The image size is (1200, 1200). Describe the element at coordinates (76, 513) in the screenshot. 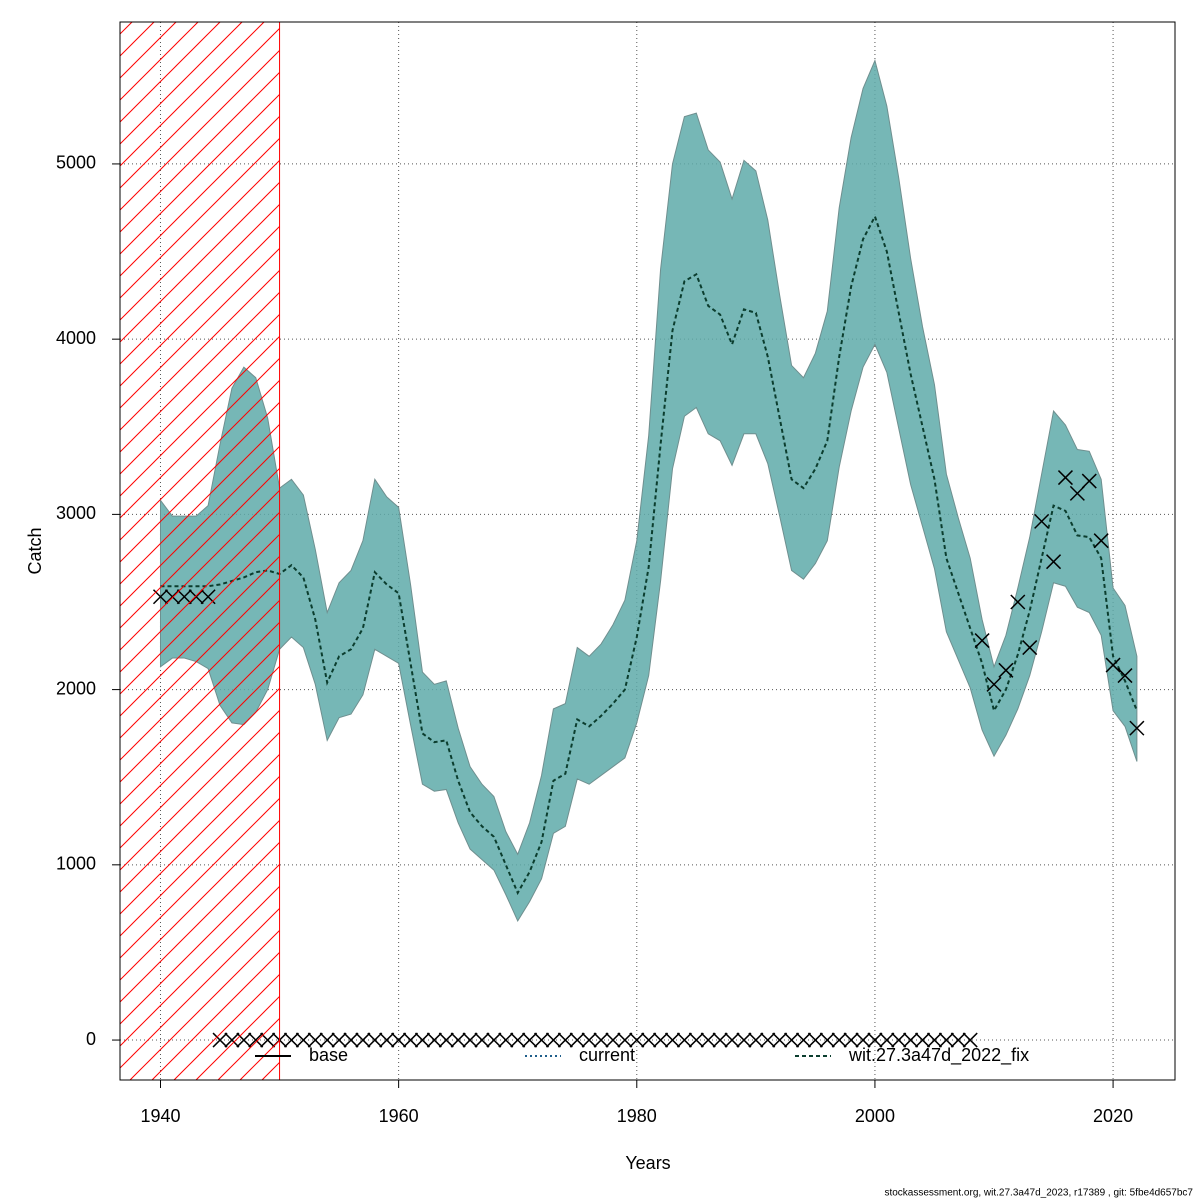

I see `y-tick-label: 3000` at that location.